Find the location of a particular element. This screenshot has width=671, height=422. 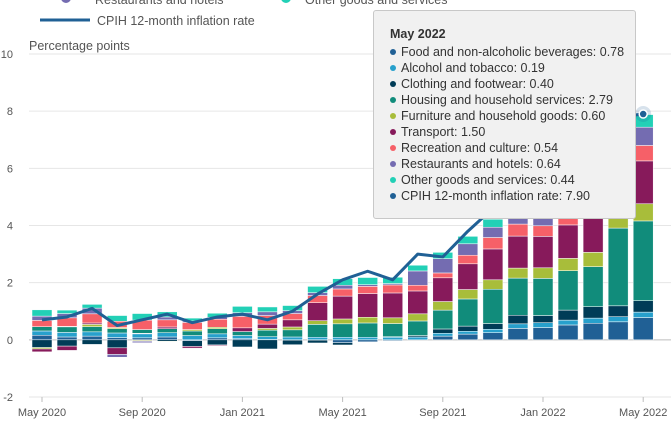

legend-item: Restaurants and hotels is located at coordinates (142, 3).